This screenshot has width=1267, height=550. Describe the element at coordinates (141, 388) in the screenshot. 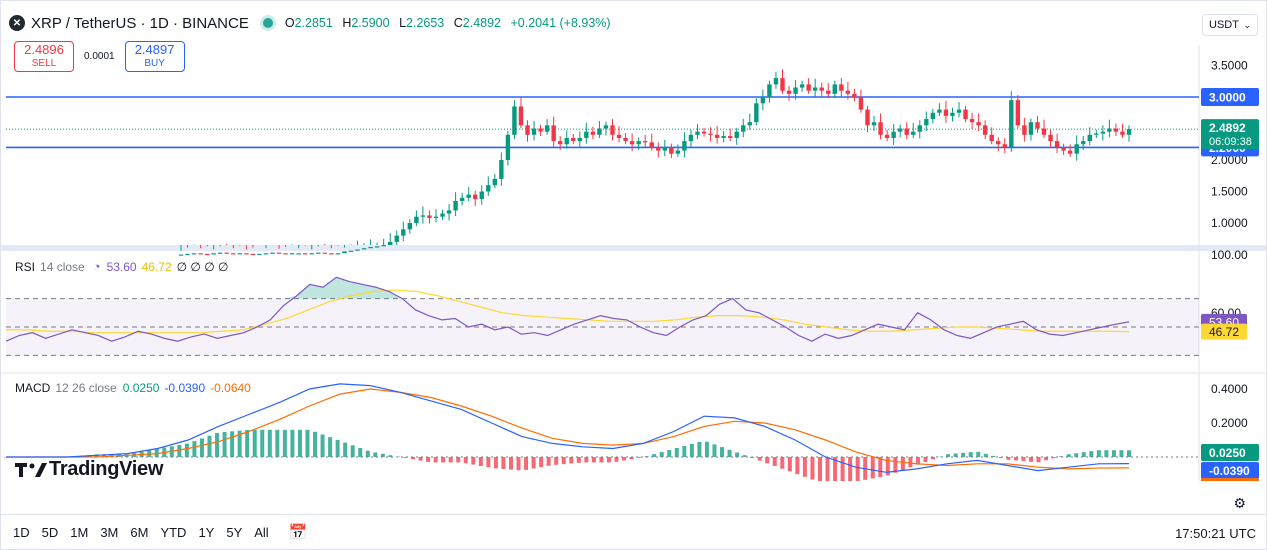

I see `macd-hist-value: 0.0250` at that location.